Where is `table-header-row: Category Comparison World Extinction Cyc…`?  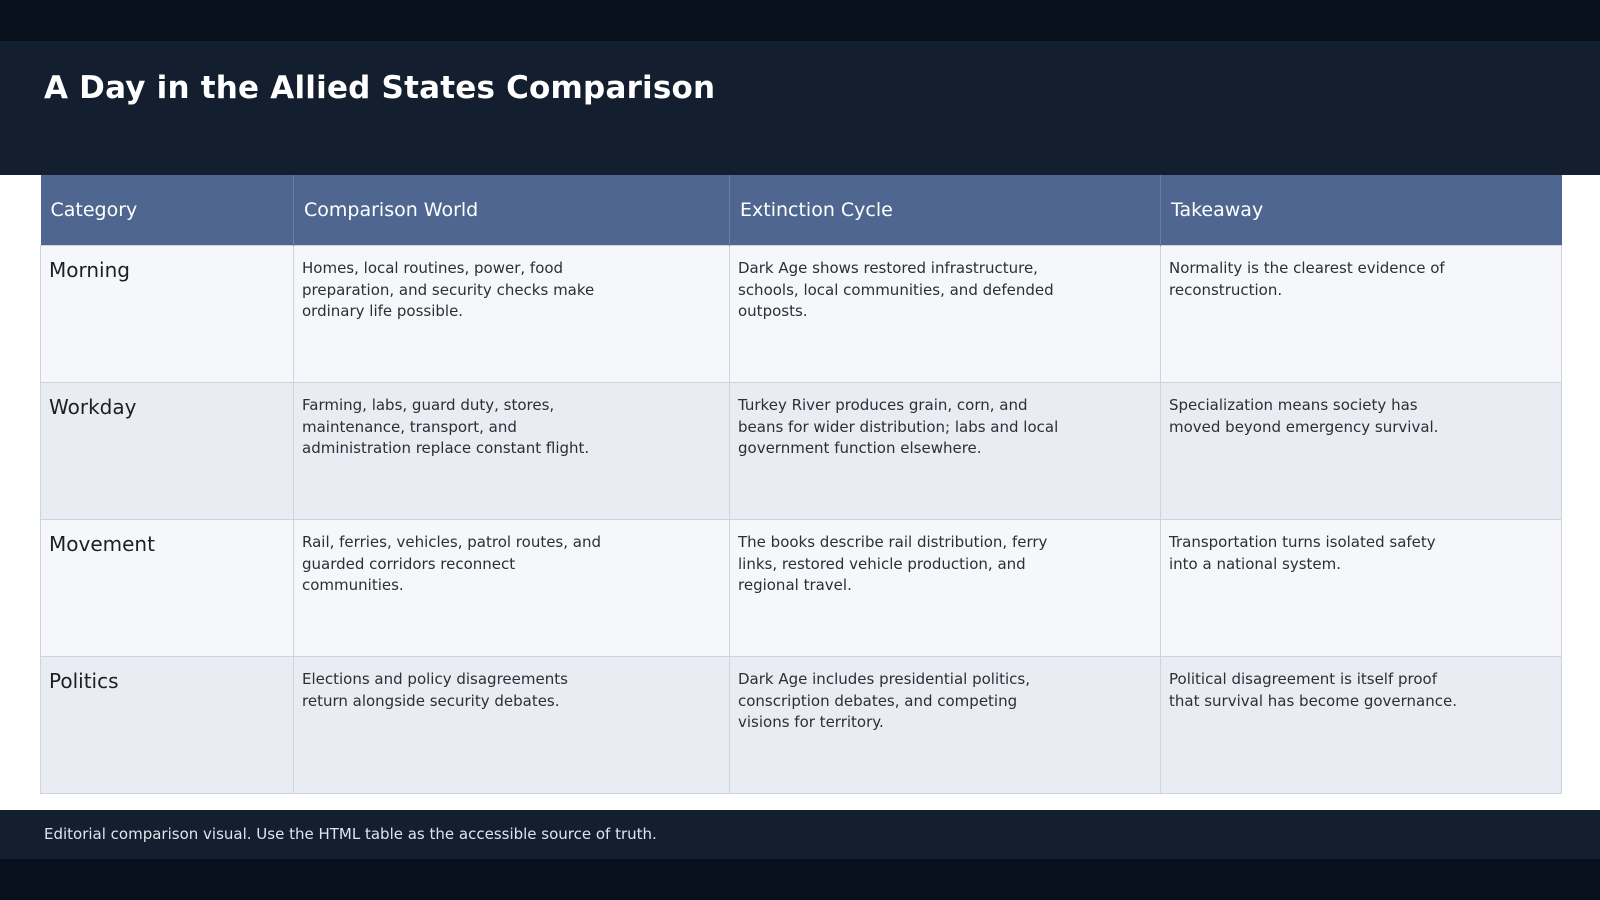
table-header-row: Category Comparison World Extinction Cyc… is located at coordinates (801, 210).